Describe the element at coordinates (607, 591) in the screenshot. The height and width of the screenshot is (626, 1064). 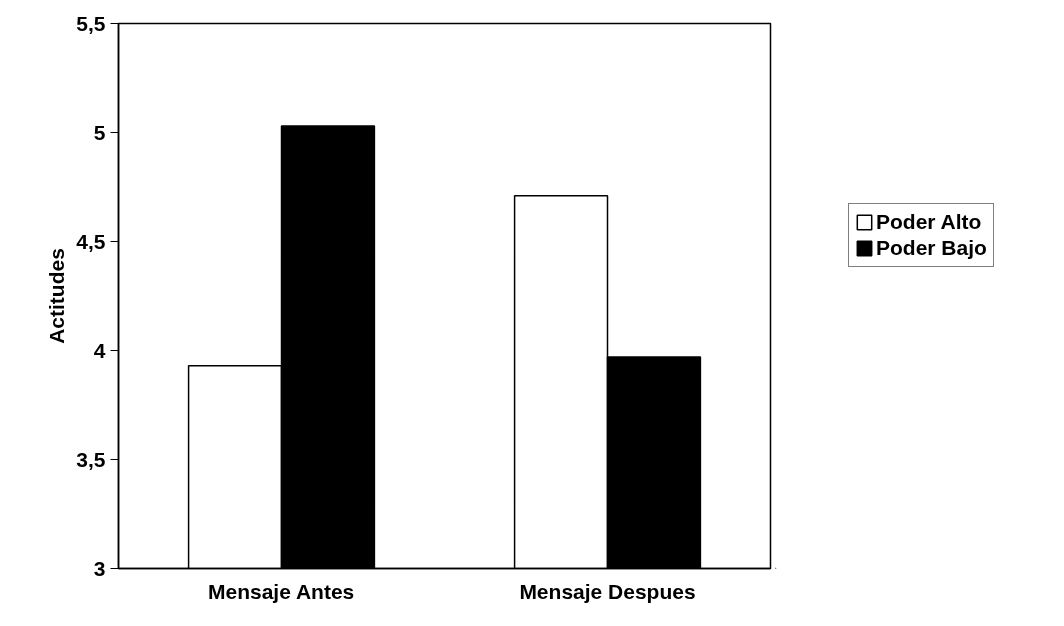
I see `x-tick-label: Mensaje Despues` at that location.